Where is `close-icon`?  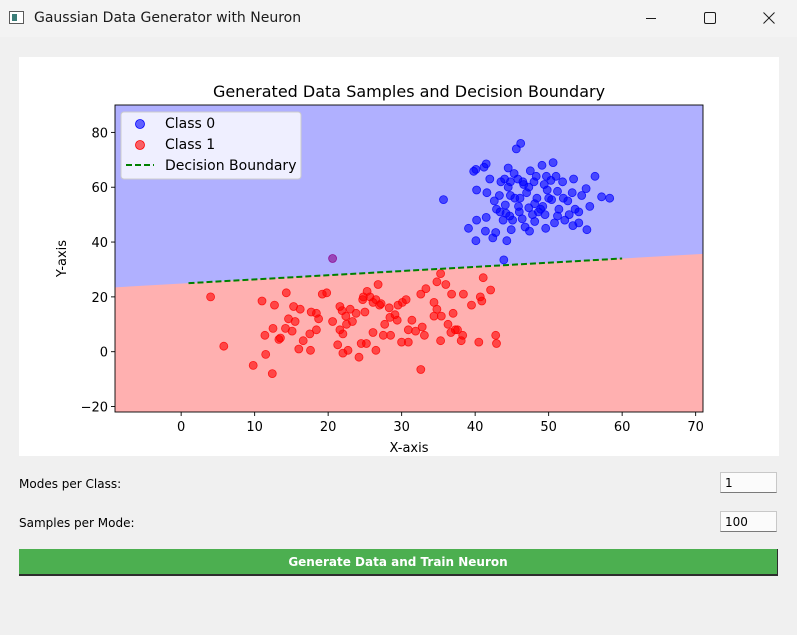
close-icon is located at coordinates (769, 18).